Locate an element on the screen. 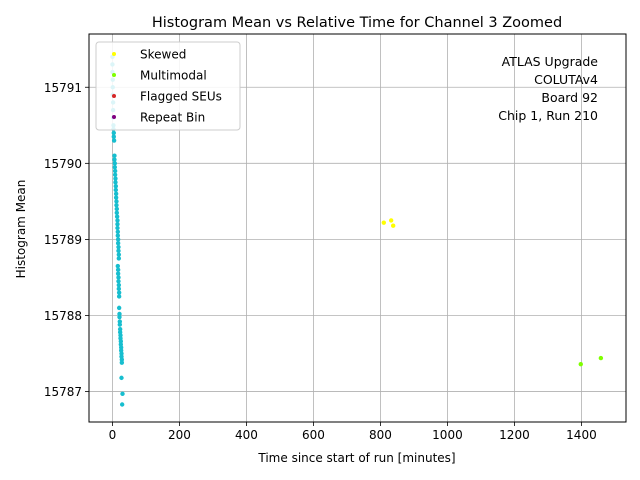 Image resolution: width=640 pixels, height=480 pixels. x-tick-label: 1000 is located at coordinates (447, 435).